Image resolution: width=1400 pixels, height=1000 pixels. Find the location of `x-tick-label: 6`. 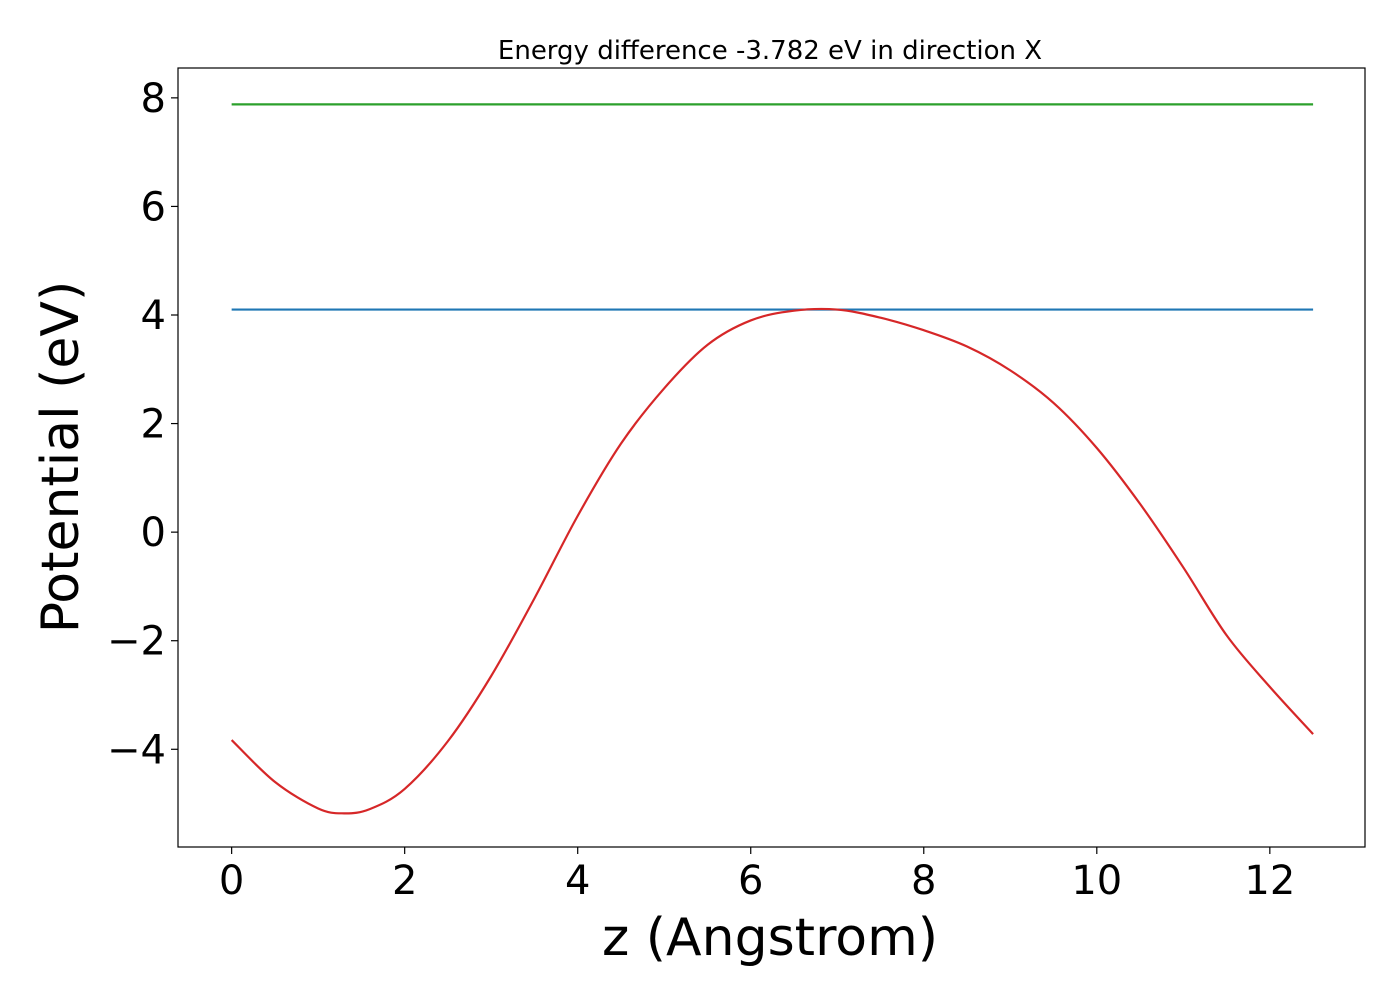

x-tick-label: 6 is located at coordinates (750, 881).